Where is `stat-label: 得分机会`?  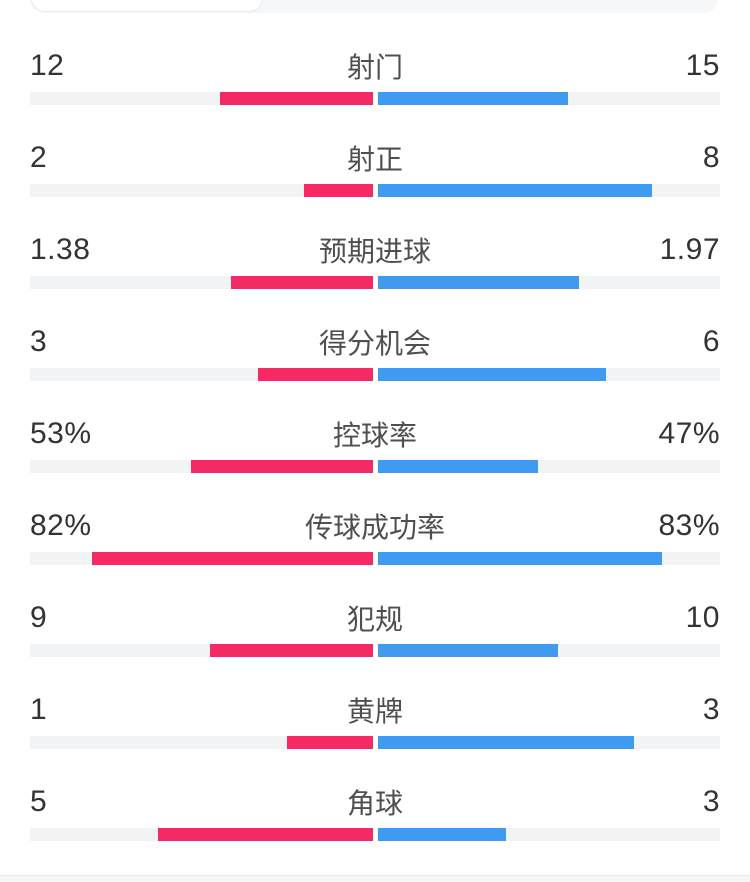
stat-label: 得分机会 is located at coordinates (374, 343).